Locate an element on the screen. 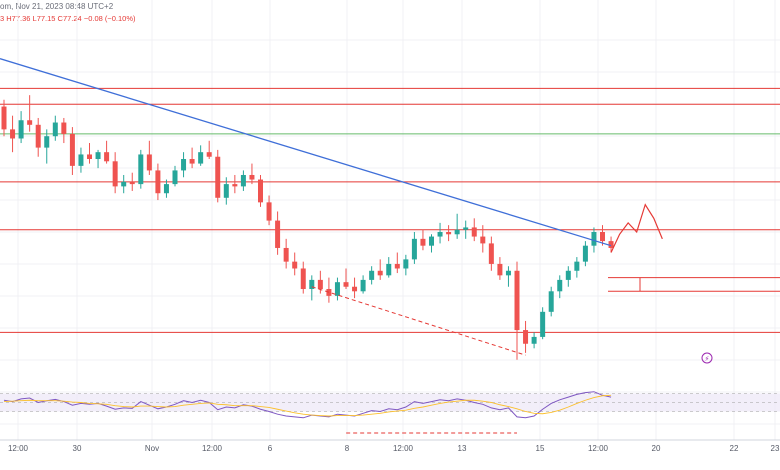 The image size is (780, 470). x-tick-label: 15 is located at coordinates (540, 448).